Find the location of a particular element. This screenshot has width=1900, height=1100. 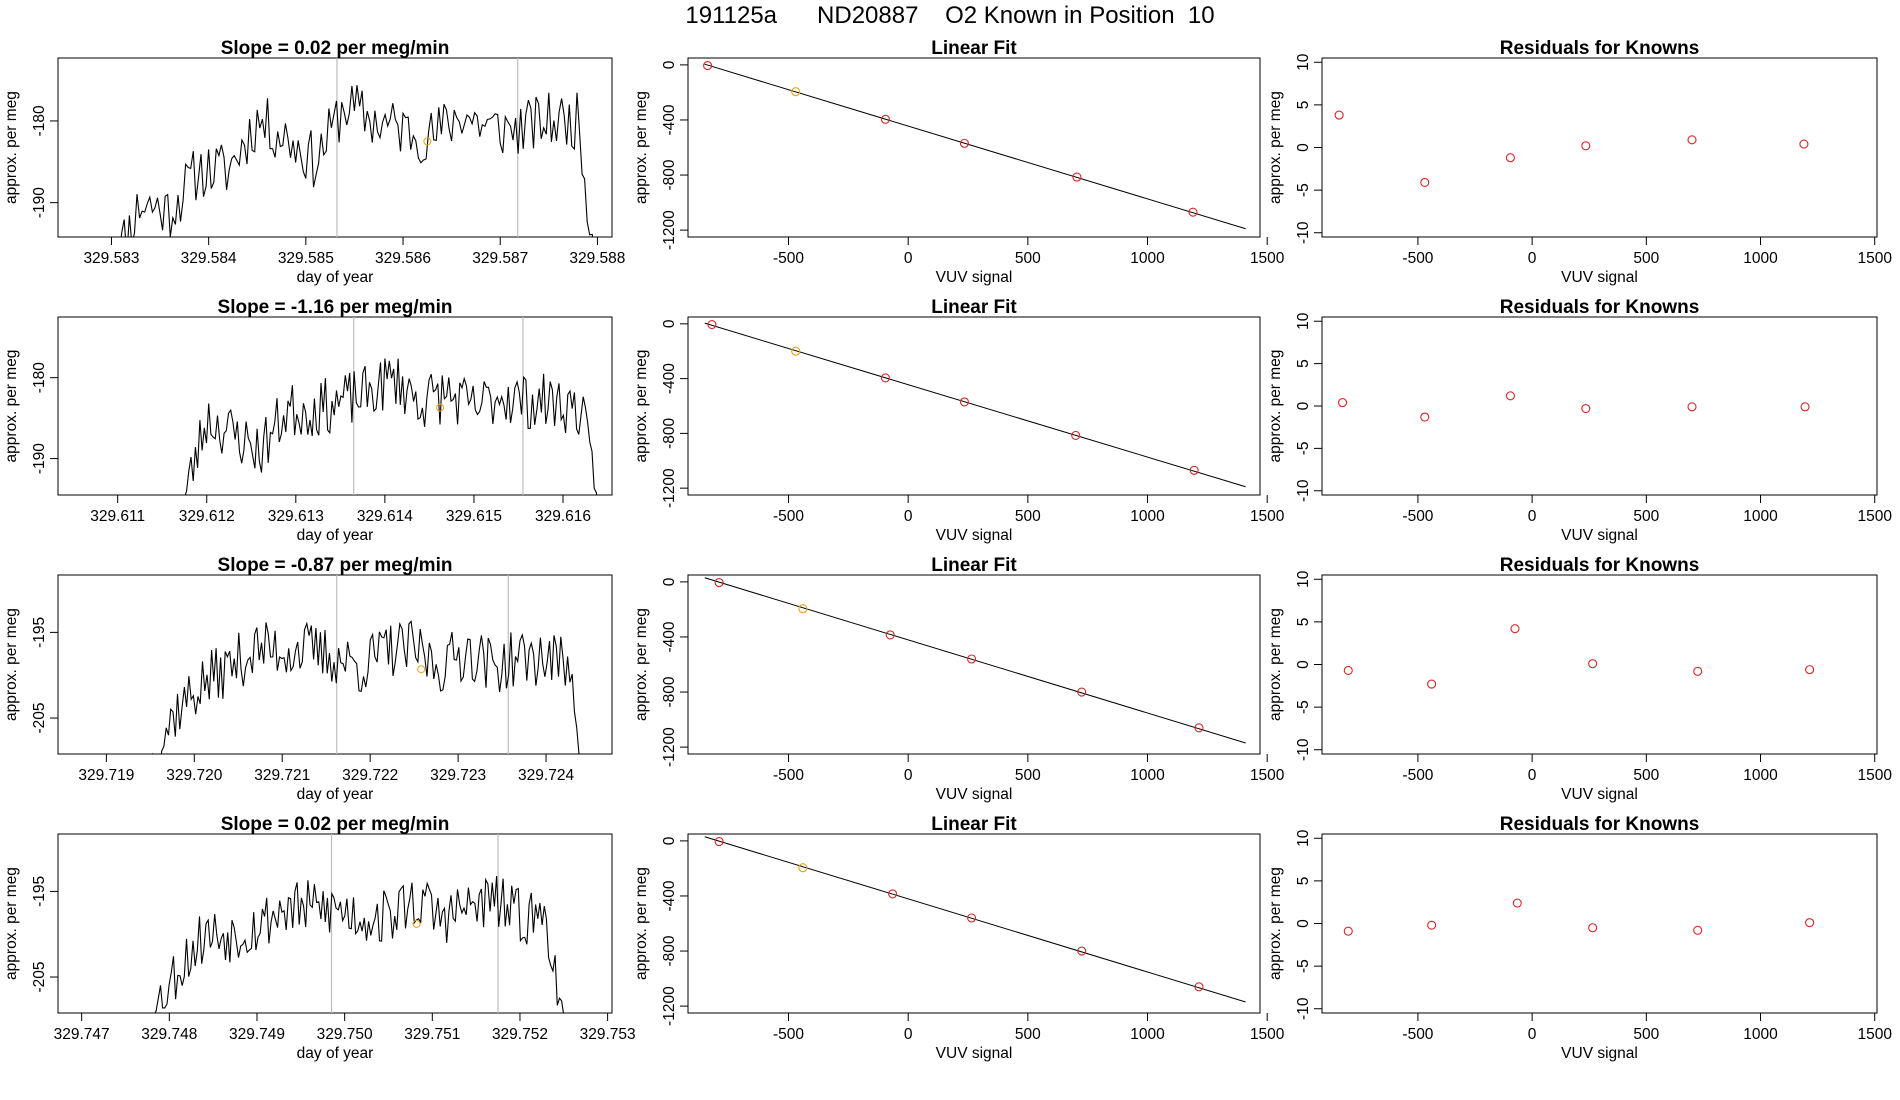

x-tick-label: 329.615 is located at coordinates (474, 516).